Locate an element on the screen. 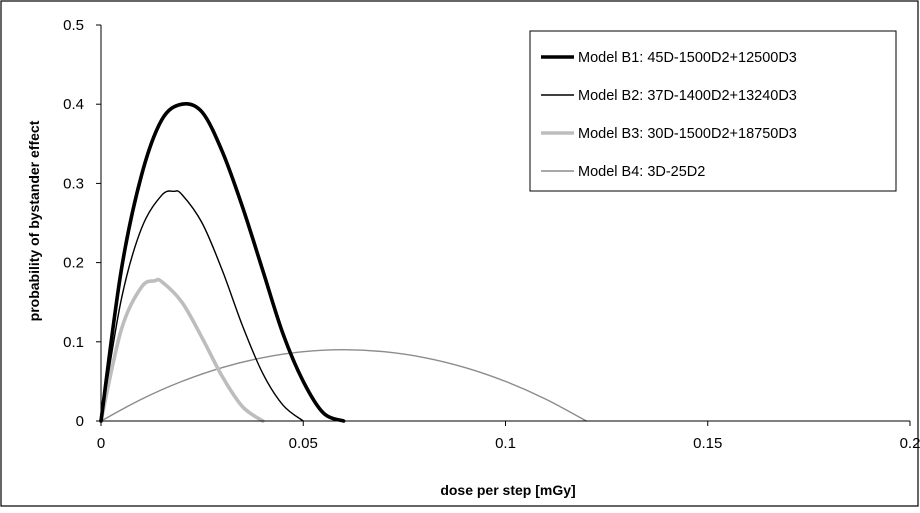 Image resolution: width=920 pixels, height=513 pixels. y-tick-label: 0.1 is located at coordinates (73, 342).